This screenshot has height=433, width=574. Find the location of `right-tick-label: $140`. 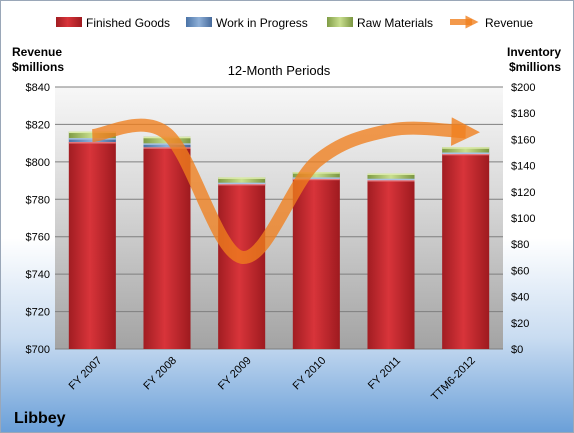

right-tick-label: $140 is located at coordinates (523, 167).